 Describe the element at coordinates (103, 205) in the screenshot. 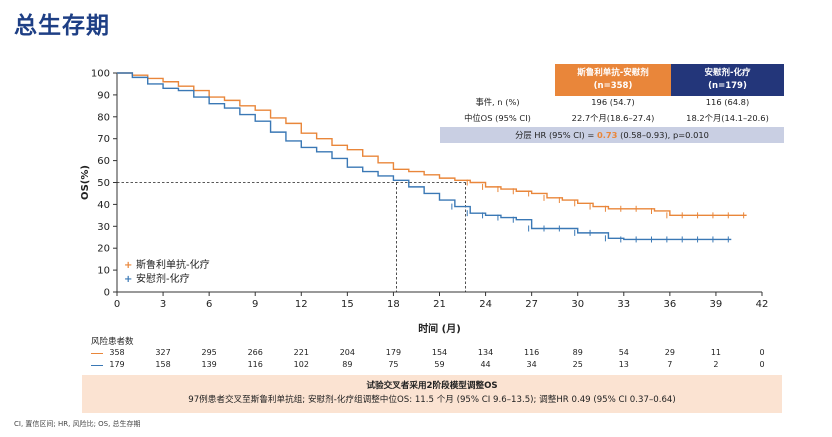

I see `y-tick-label: 40` at that location.